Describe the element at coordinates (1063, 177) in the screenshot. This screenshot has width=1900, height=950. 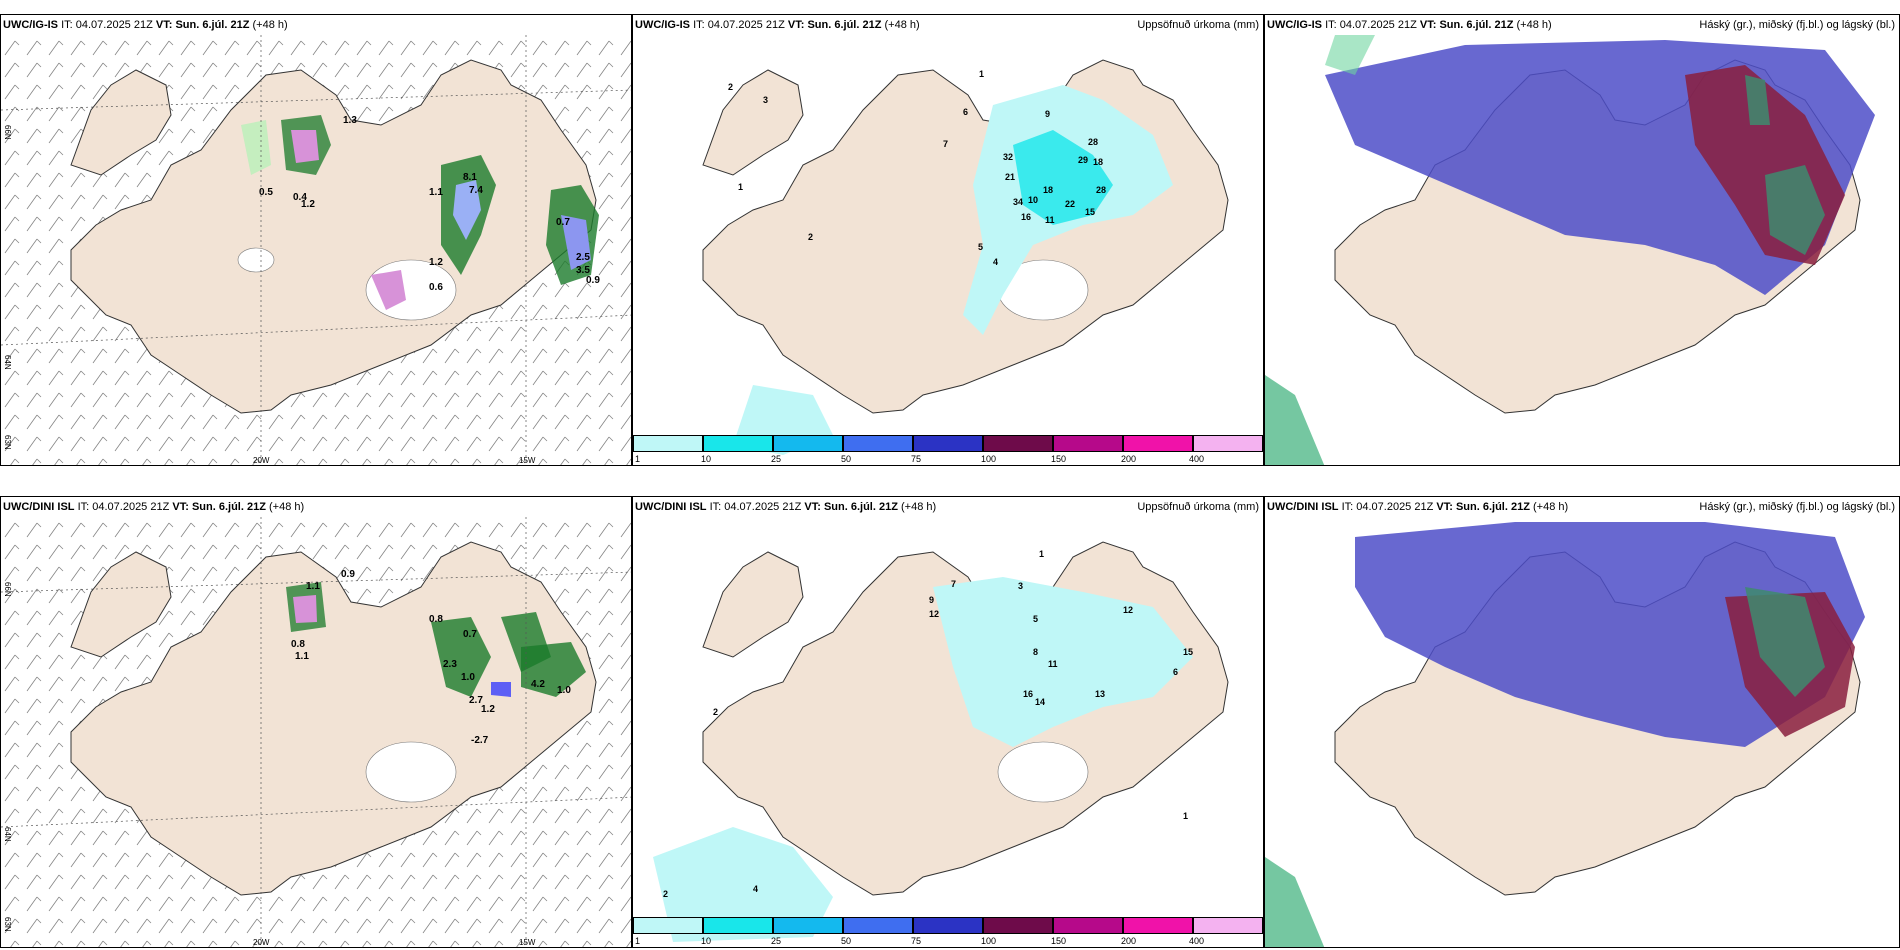
I see `precip-moderate-zone` at that location.